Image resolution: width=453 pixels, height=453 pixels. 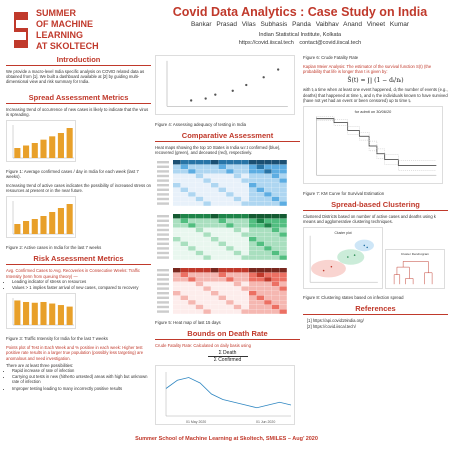 I want to click on references-title: References, so click(x=375, y=310).